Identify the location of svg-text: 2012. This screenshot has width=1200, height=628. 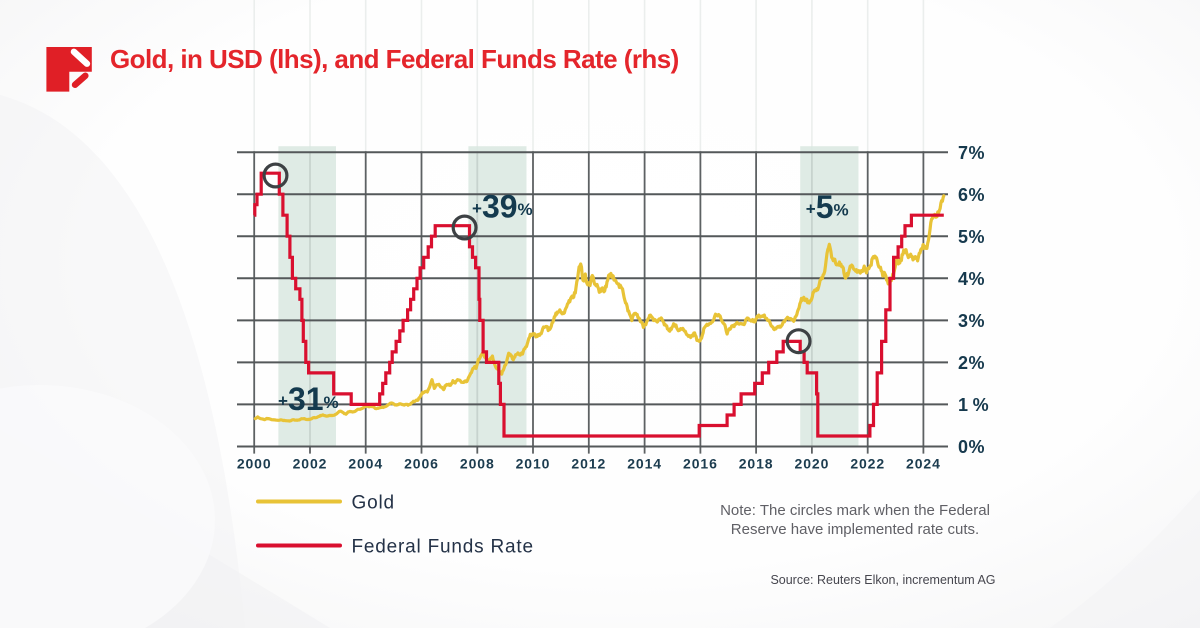
(588, 464).